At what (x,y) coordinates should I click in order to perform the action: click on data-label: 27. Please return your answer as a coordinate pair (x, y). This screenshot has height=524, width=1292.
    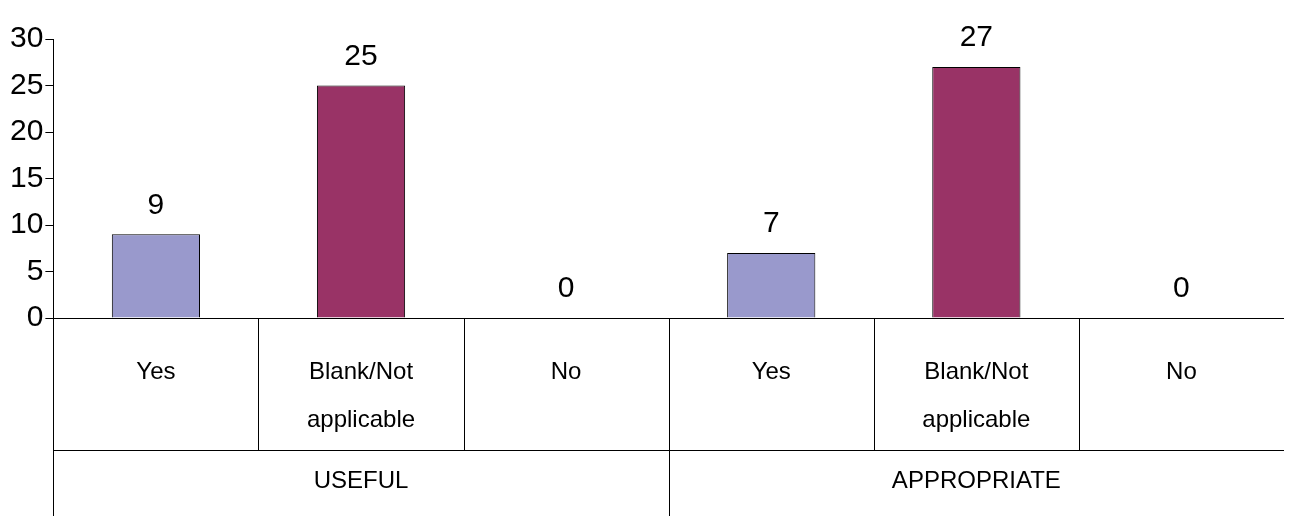
    Looking at the image, I should click on (976, 36).